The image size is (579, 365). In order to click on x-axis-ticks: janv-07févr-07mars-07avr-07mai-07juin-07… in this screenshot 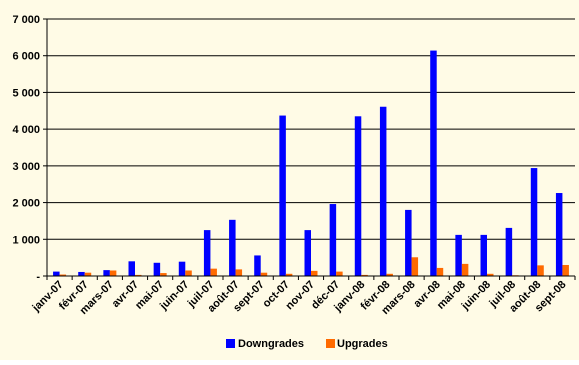, I will do `click(303, 296)`.